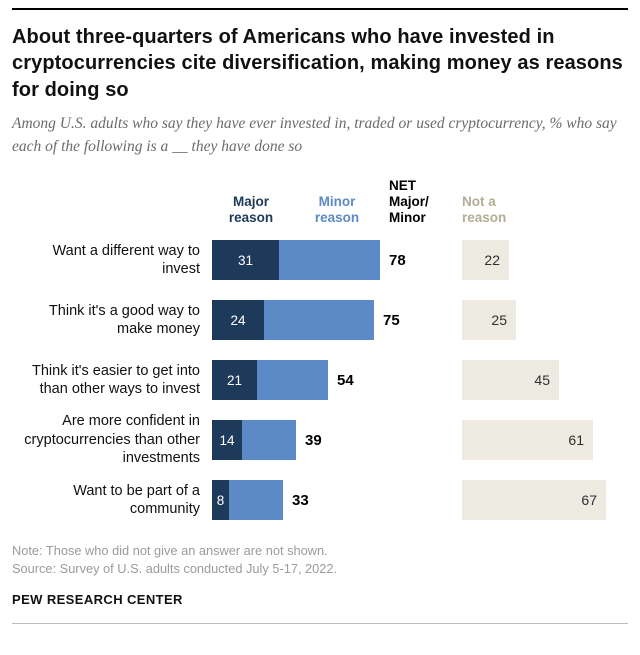  I want to click on bar-segment-major: 8, so click(220, 500).